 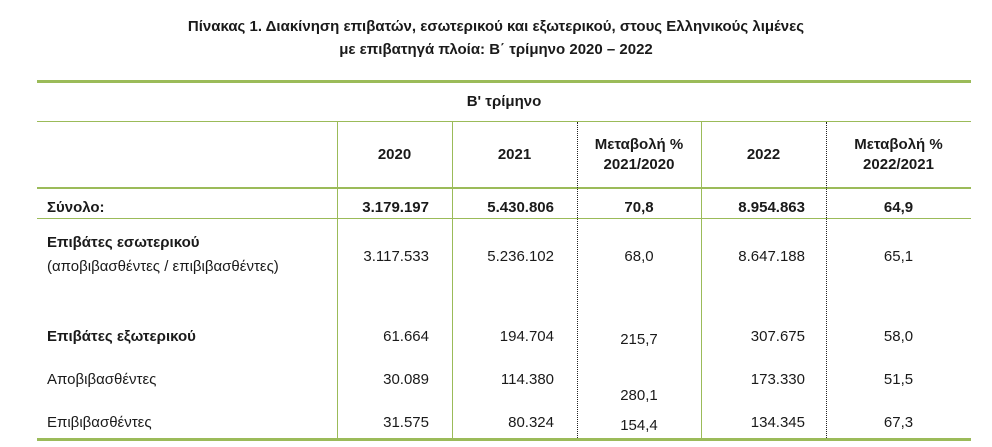 I want to click on table-bottom-rule, so click(x=504, y=439).